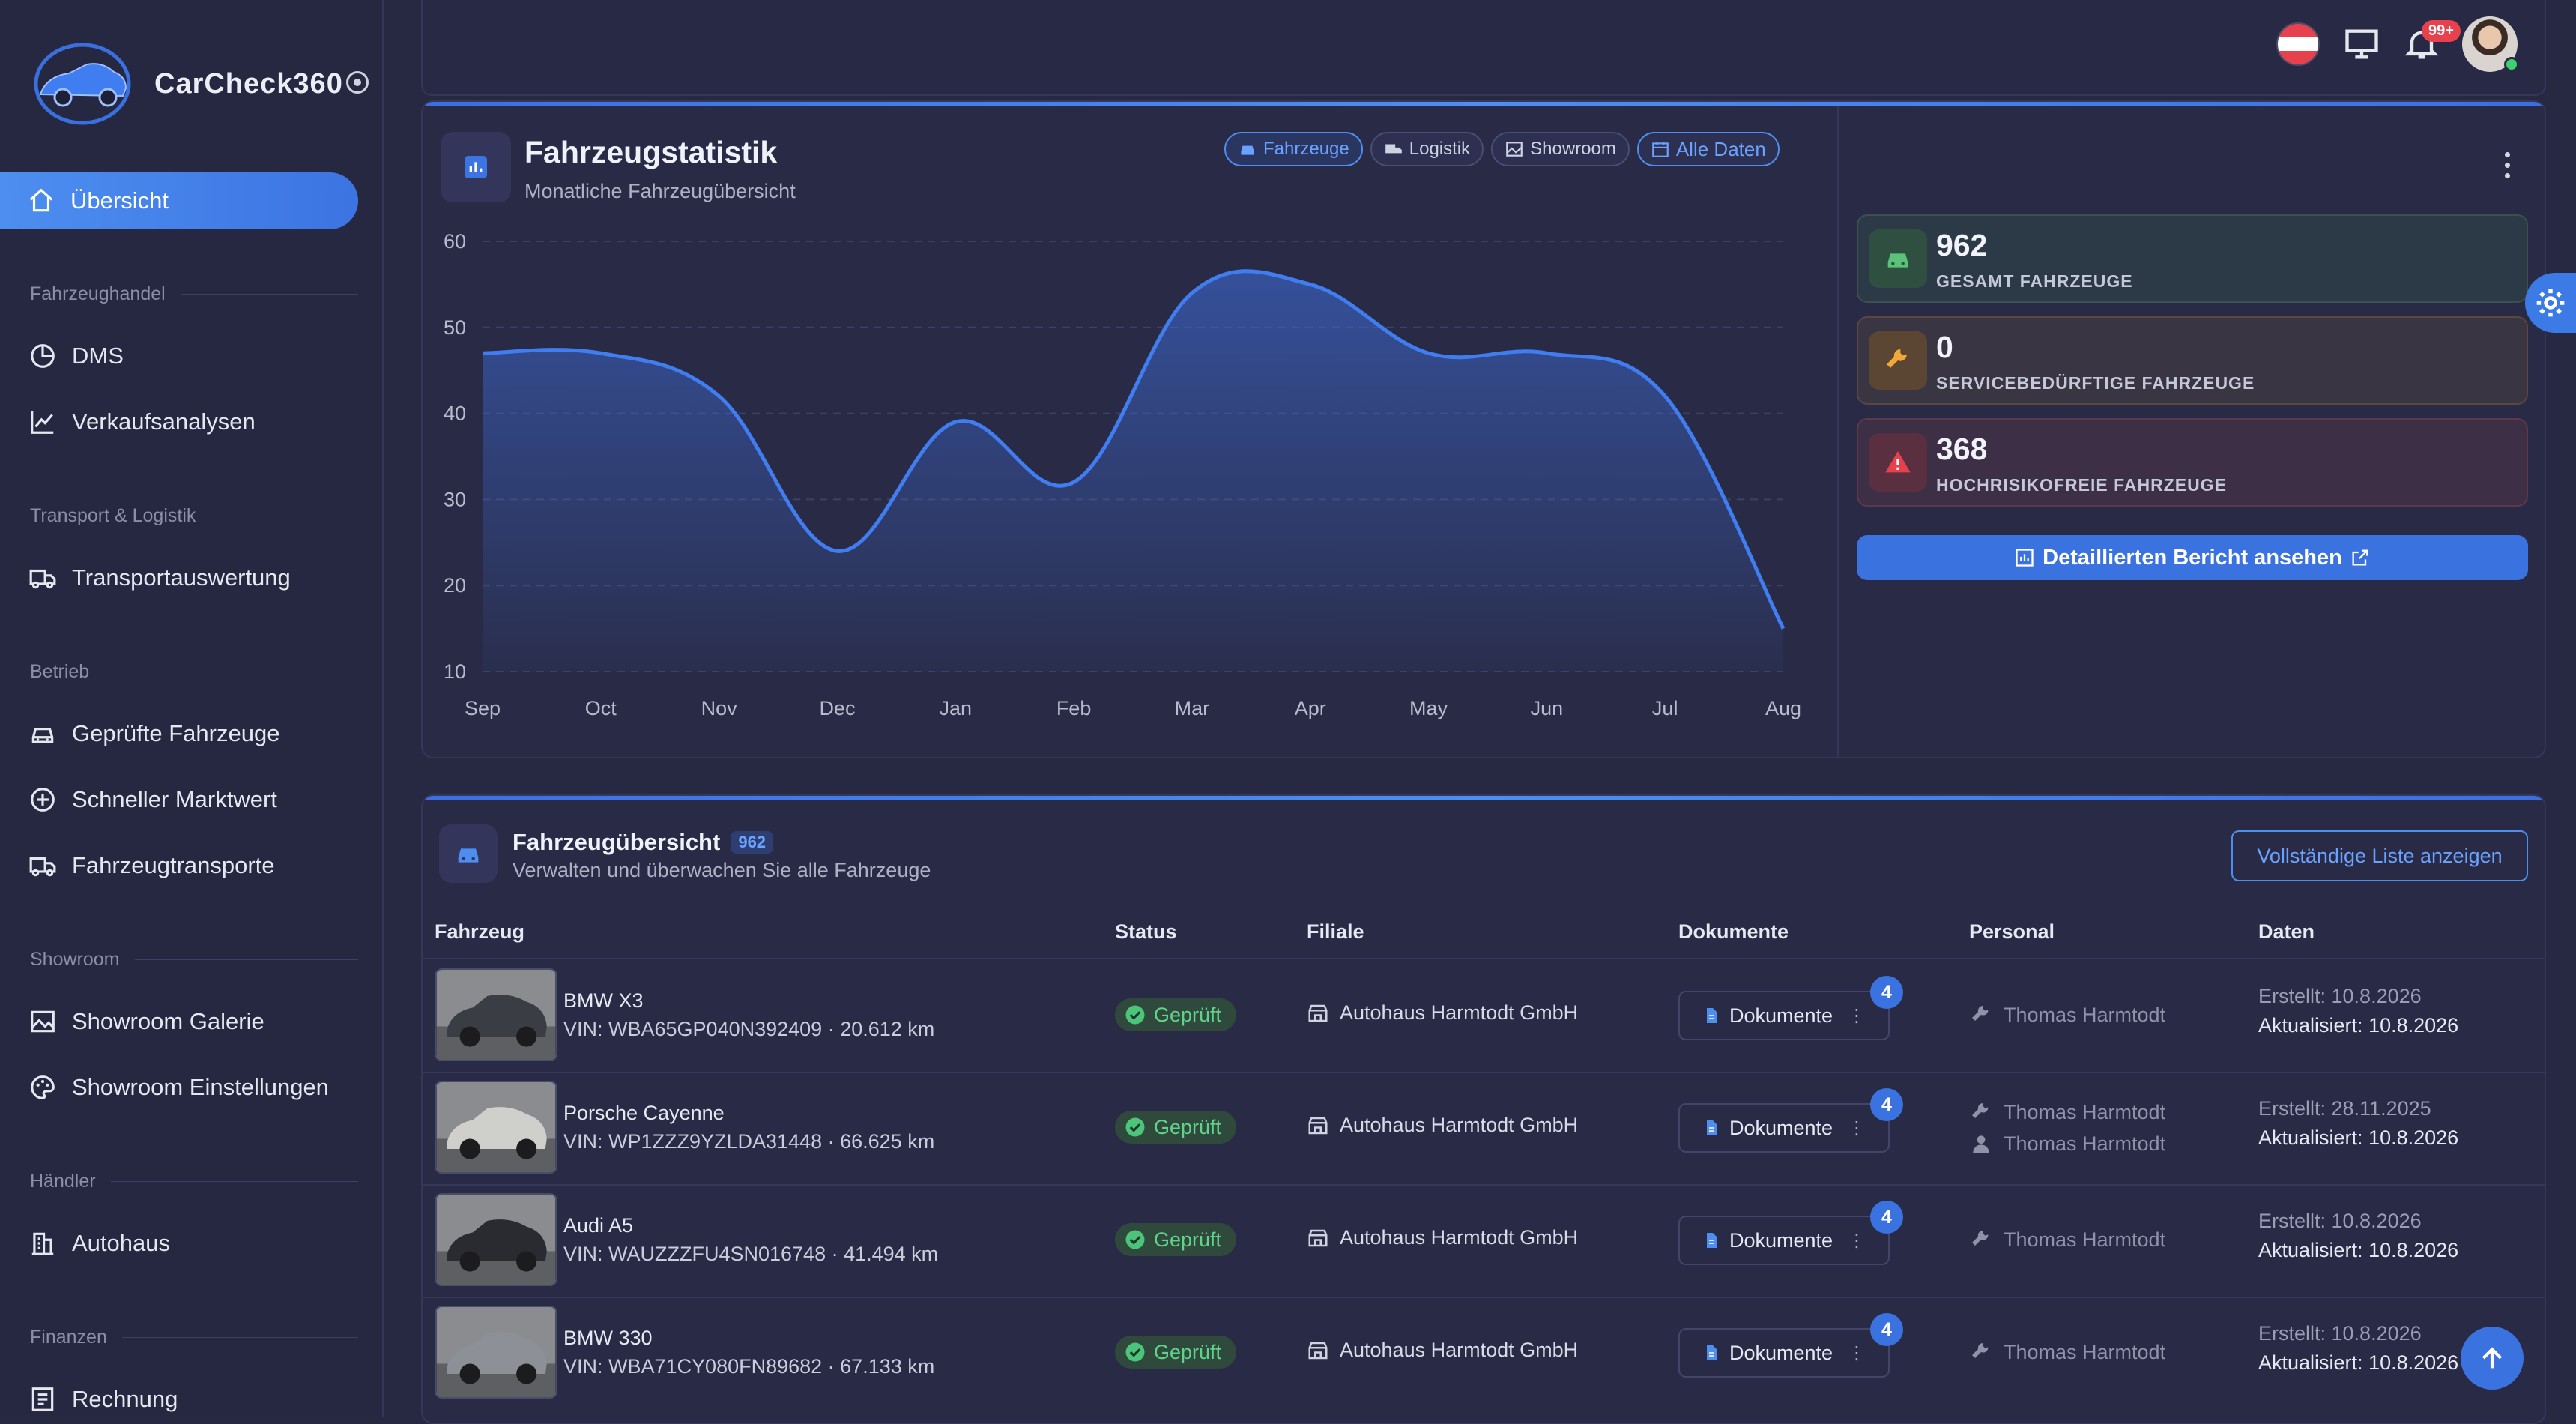 This screenshot has width=2576, height=1424. Describe the element at coordinates (42, 1399) in the screenshot. I see `invoice-icon` at that location.